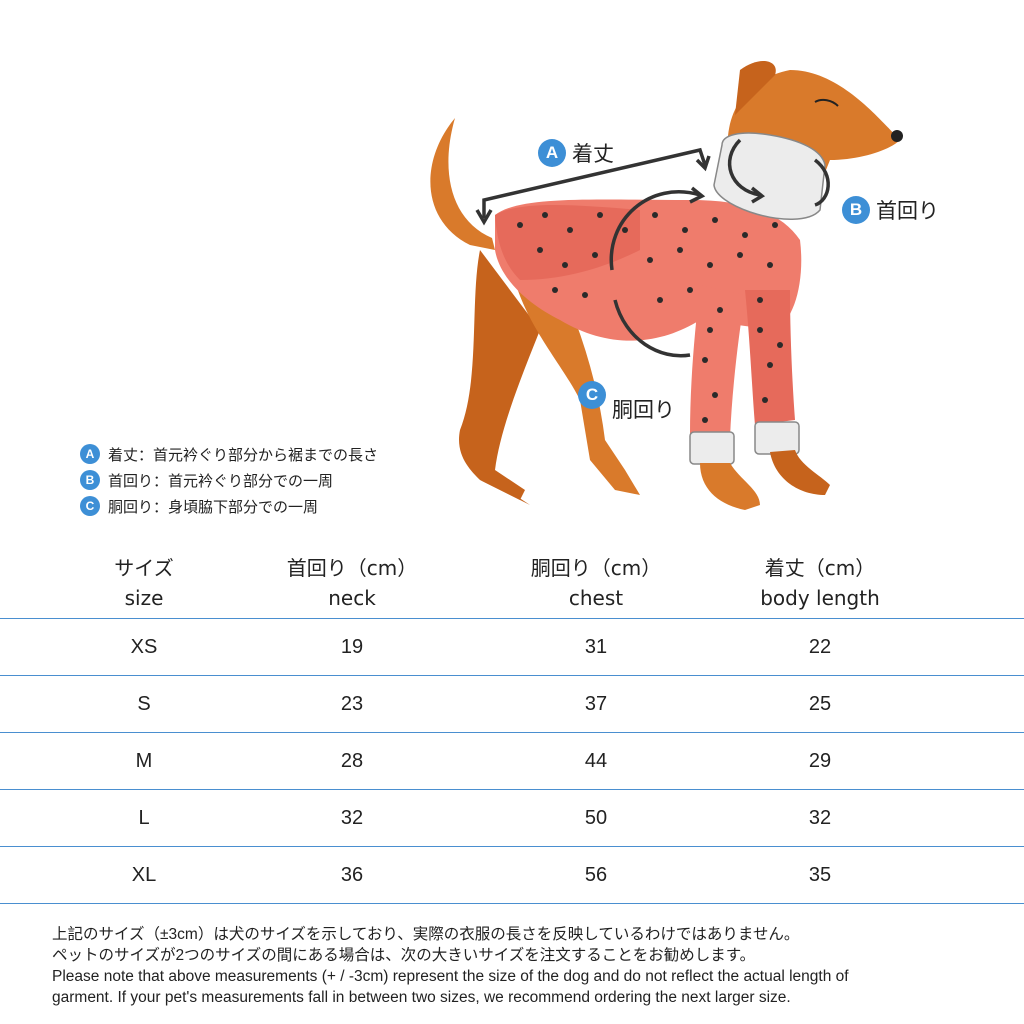  What do you see at coordinates (596, 583) in the screenshot?
I see `header-chest: 胴回り（cm） chest` at bounding box center [596, 583].